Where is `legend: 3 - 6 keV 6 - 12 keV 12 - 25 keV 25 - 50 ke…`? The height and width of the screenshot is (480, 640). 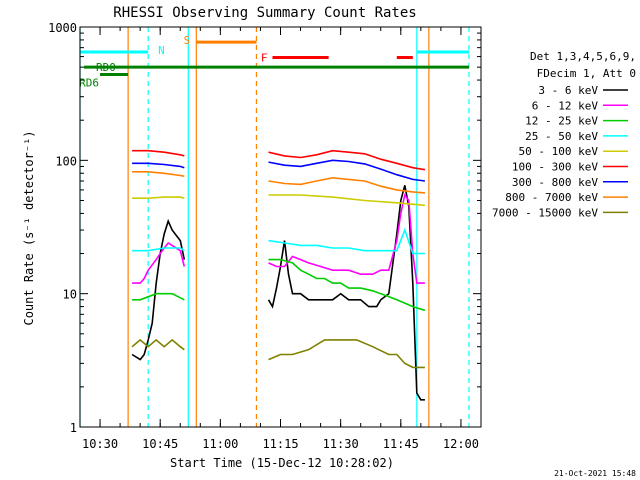
legend: 3 - 6 keV 6 - 12 keV 12 - 25 keV 25 - 50 ke… is located at coordinates (560, 151).